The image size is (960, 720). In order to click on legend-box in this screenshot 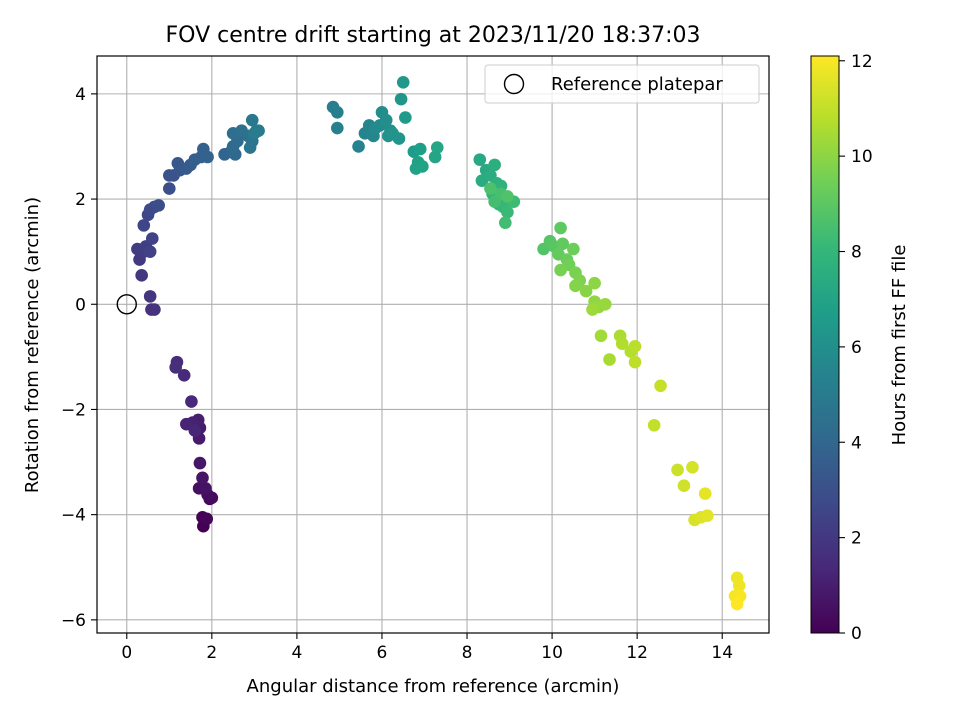, I will do `click(622, 84)`.